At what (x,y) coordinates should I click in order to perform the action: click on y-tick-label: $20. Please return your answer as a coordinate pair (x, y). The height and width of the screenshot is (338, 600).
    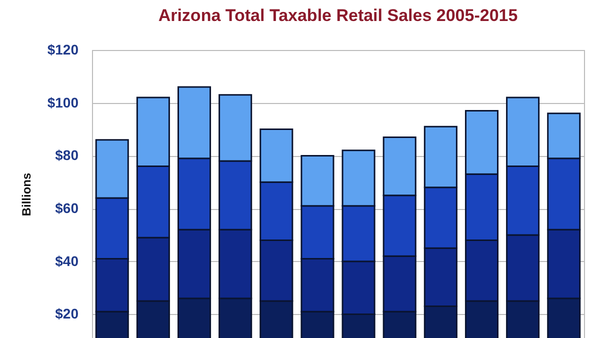
    Looking at the image, I should click on (67, 314).